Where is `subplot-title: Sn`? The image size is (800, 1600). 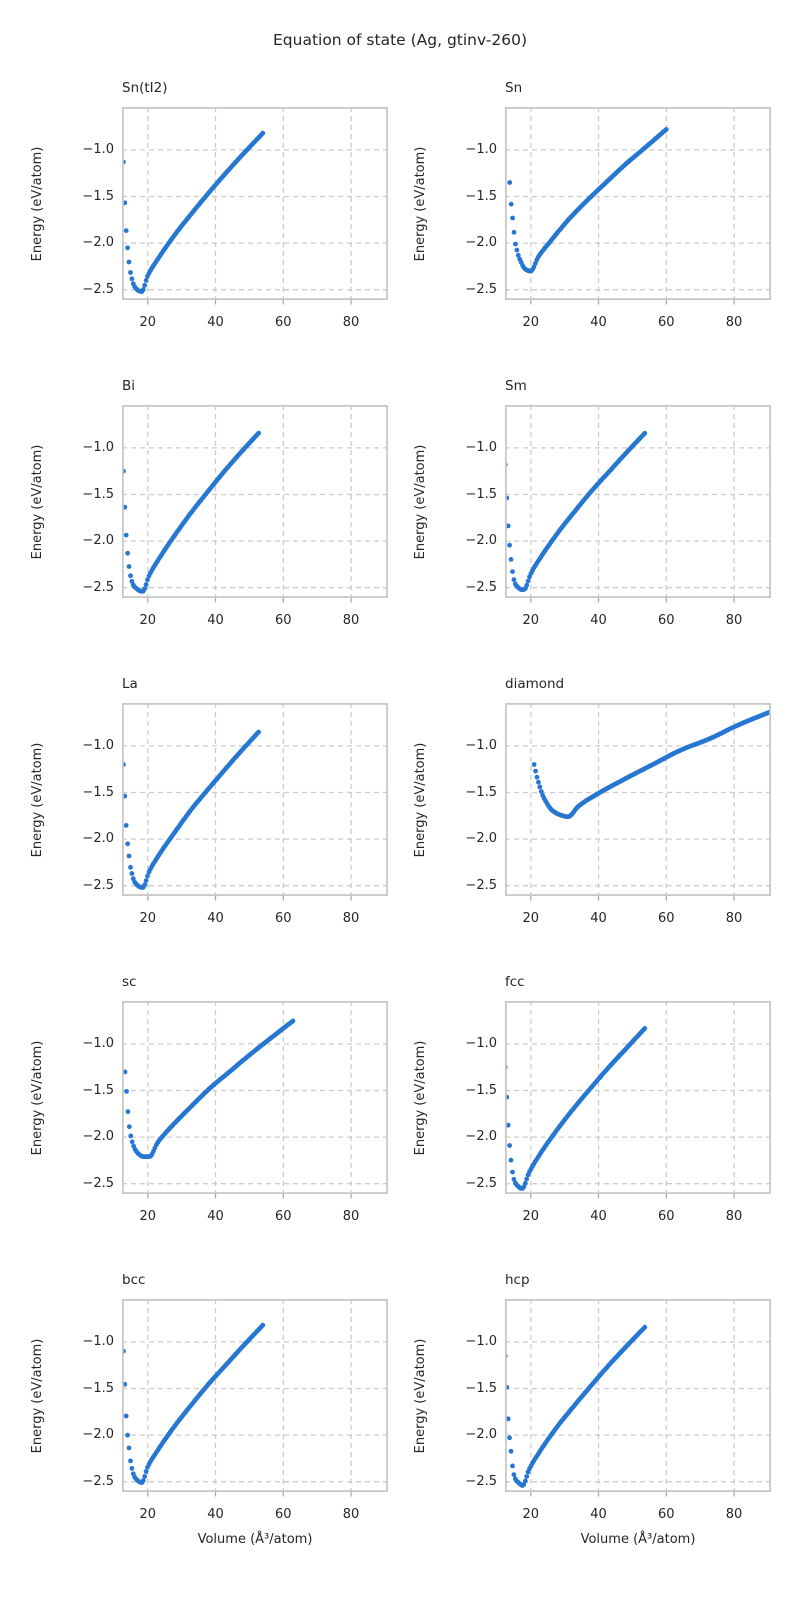
subplot-title: Sn is located at coordinates (514, 88).